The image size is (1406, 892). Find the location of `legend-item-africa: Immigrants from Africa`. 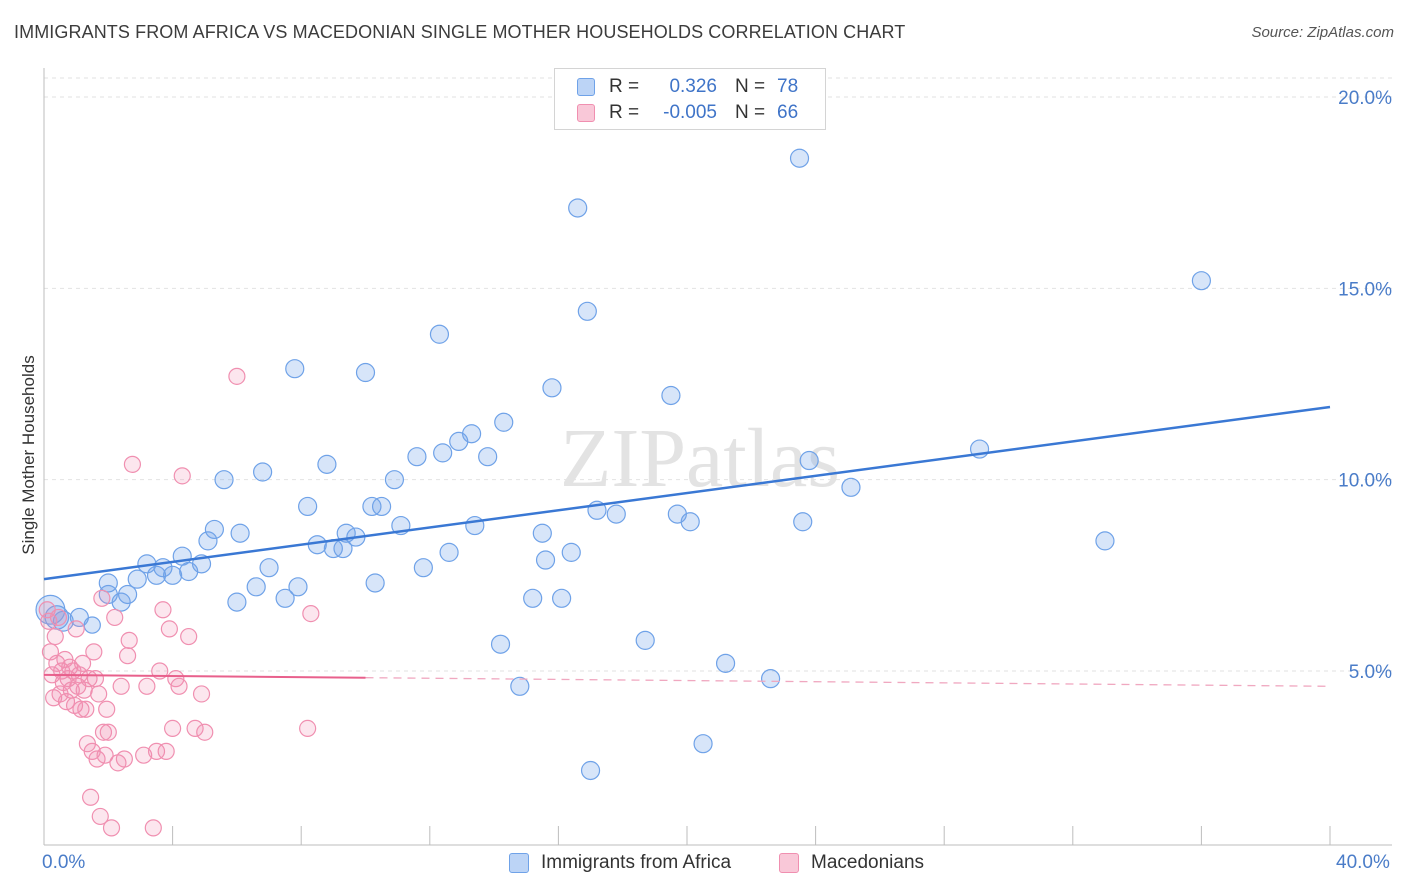

legend-item-africa: Immigrants from Africa is located at coordinates (620, 863).